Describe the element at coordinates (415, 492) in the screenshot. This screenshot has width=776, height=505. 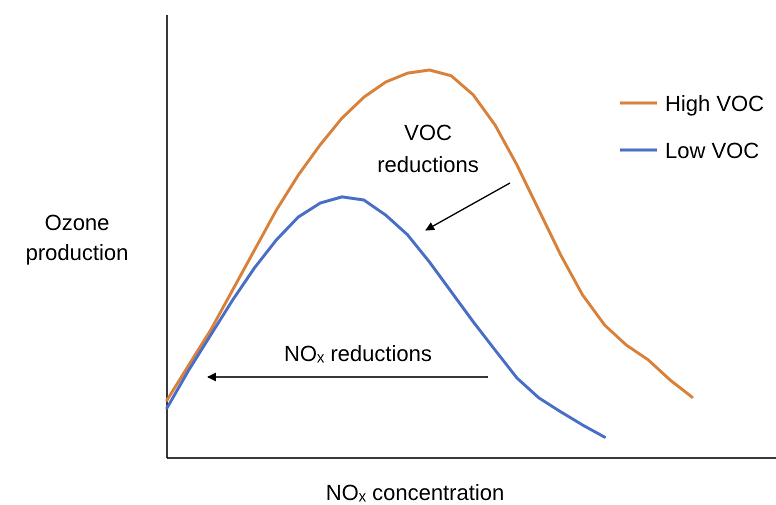
I see `x-axis-title: NOₓ concentration` at that location.